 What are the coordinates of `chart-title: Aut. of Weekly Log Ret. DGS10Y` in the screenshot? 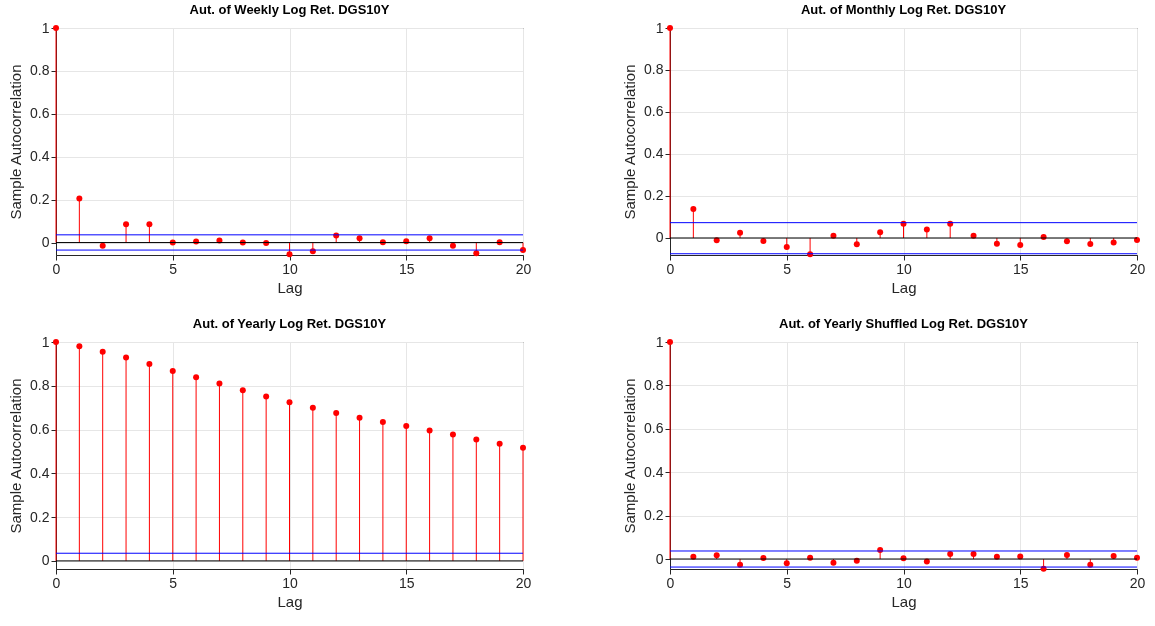 It's located at (289, 9).